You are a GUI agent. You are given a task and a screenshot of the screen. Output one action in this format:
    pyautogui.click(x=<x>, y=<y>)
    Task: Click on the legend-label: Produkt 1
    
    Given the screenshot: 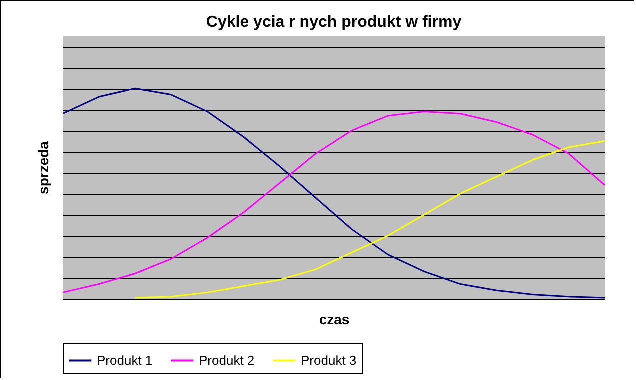 What is the action you would take?
    pyautogui.click(x=125, y=360)
    